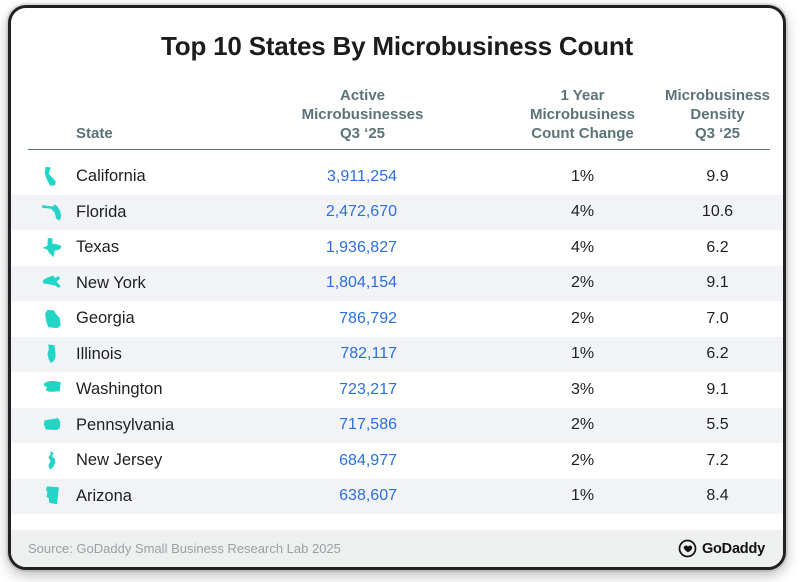  What do you see at coordinates (99, 353) in the screenshot?
I see `state-name: Illinois` at bounding box center [99, 353].